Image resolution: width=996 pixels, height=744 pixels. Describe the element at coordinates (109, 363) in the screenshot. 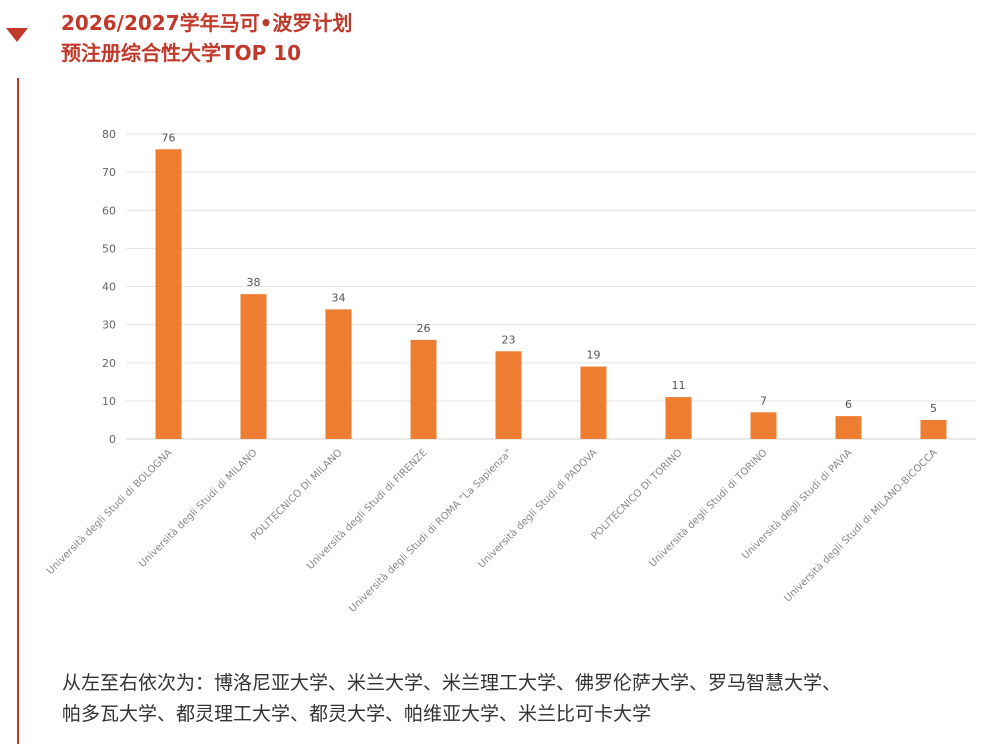

I see `y-tick-label: 20` at that location.